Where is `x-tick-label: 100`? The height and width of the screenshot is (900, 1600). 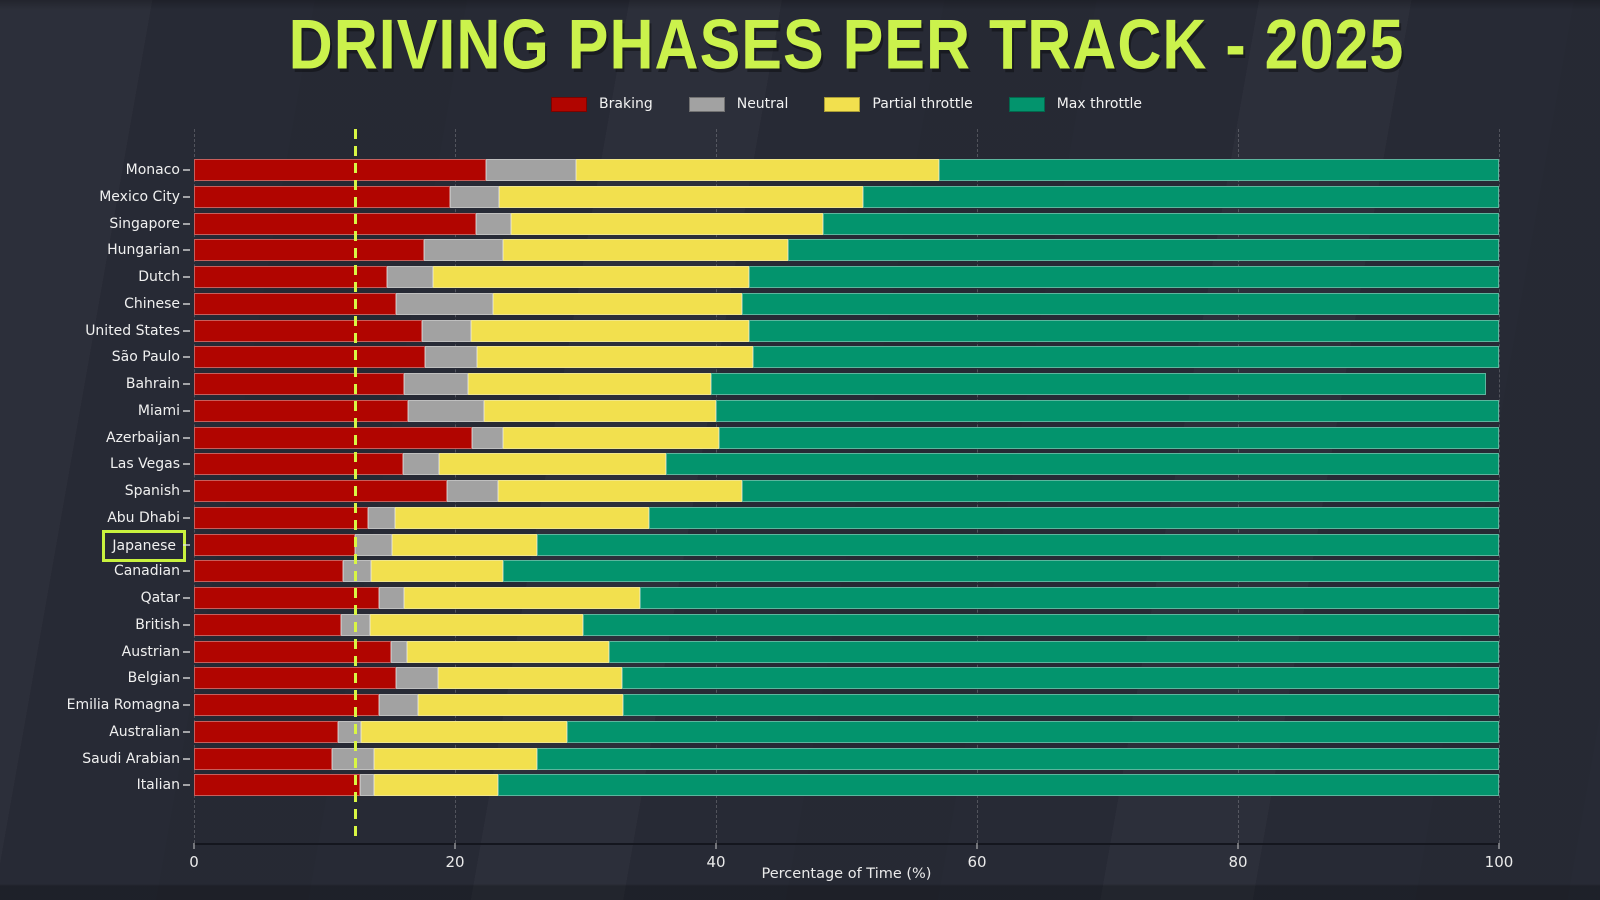
x-tick-label: 100 is located at coordinates (1499, 862).